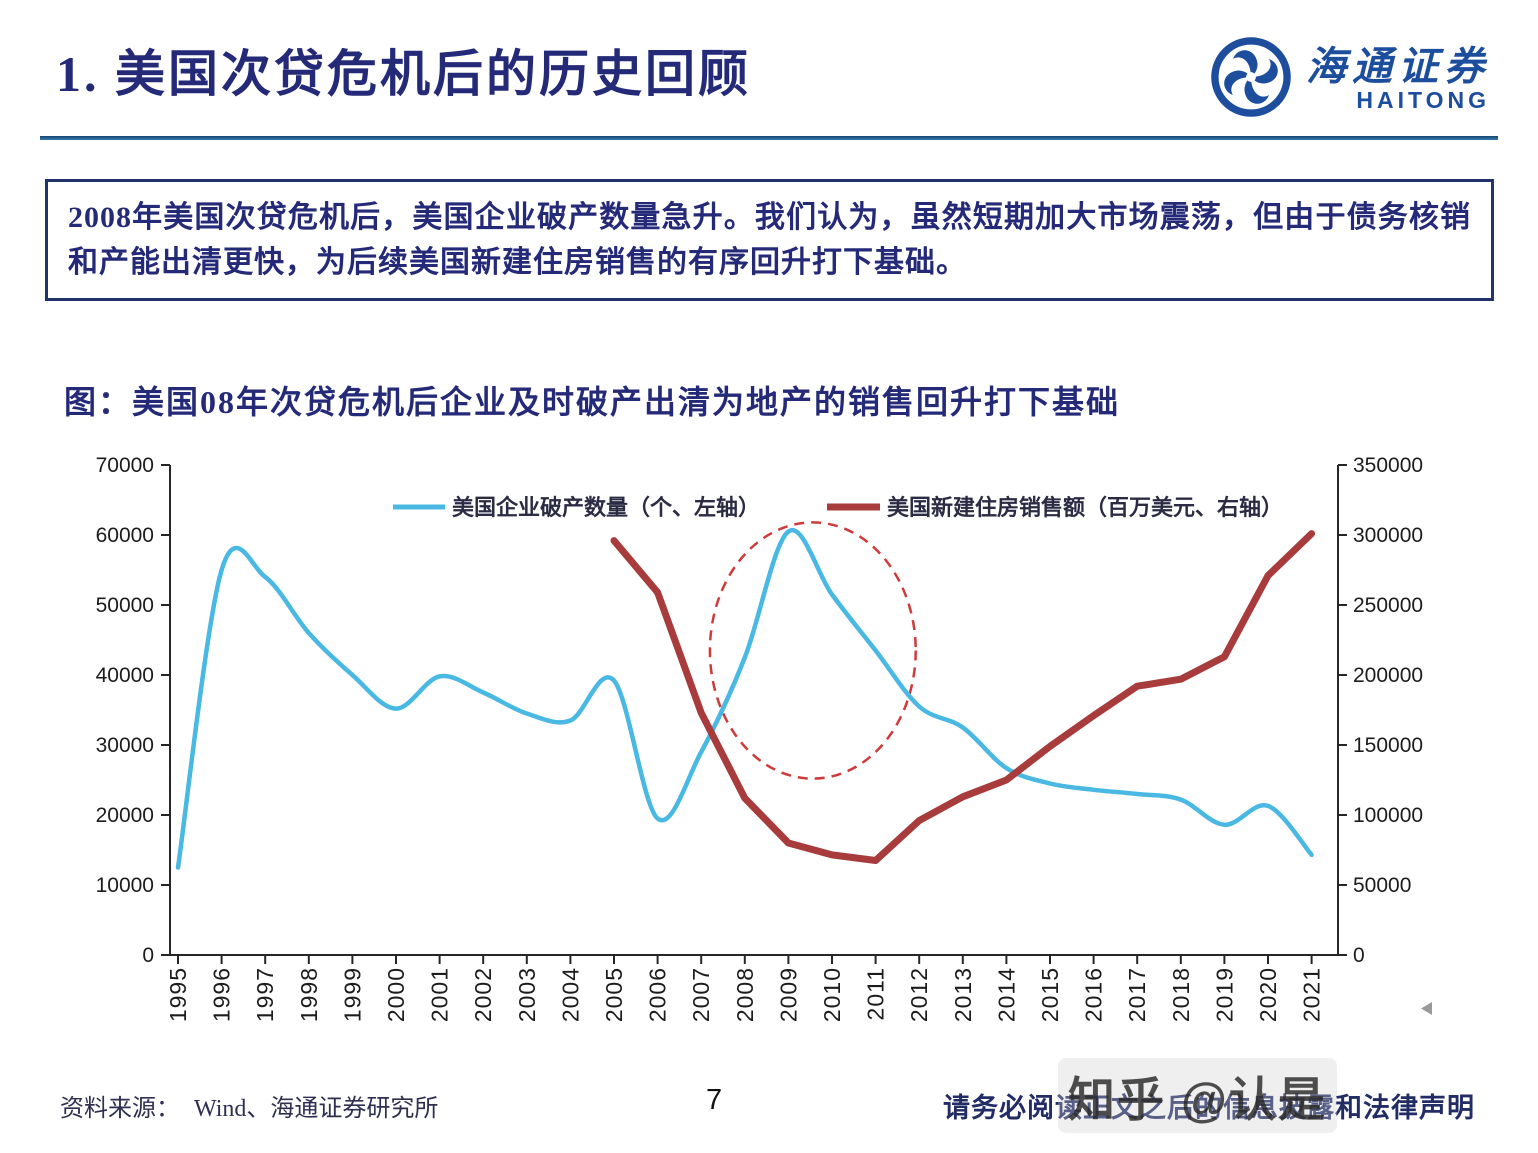  What do you see at coordinates (1388, 465) in the screenshot?
I see `svg-text: 350000` at bounding box center [1388, 465].